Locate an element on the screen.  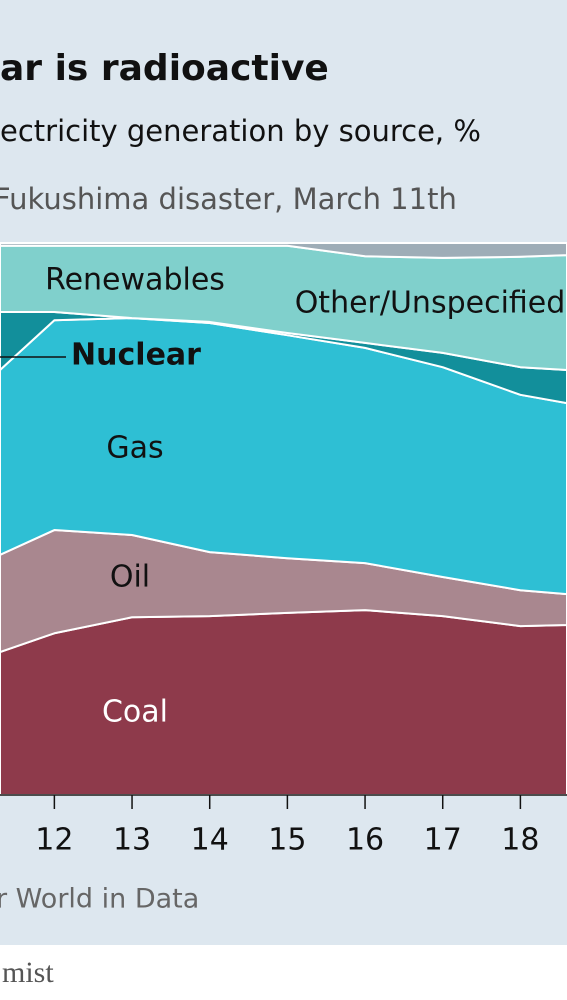
x-tick-label: 18 is located at coordinates (520, 840).